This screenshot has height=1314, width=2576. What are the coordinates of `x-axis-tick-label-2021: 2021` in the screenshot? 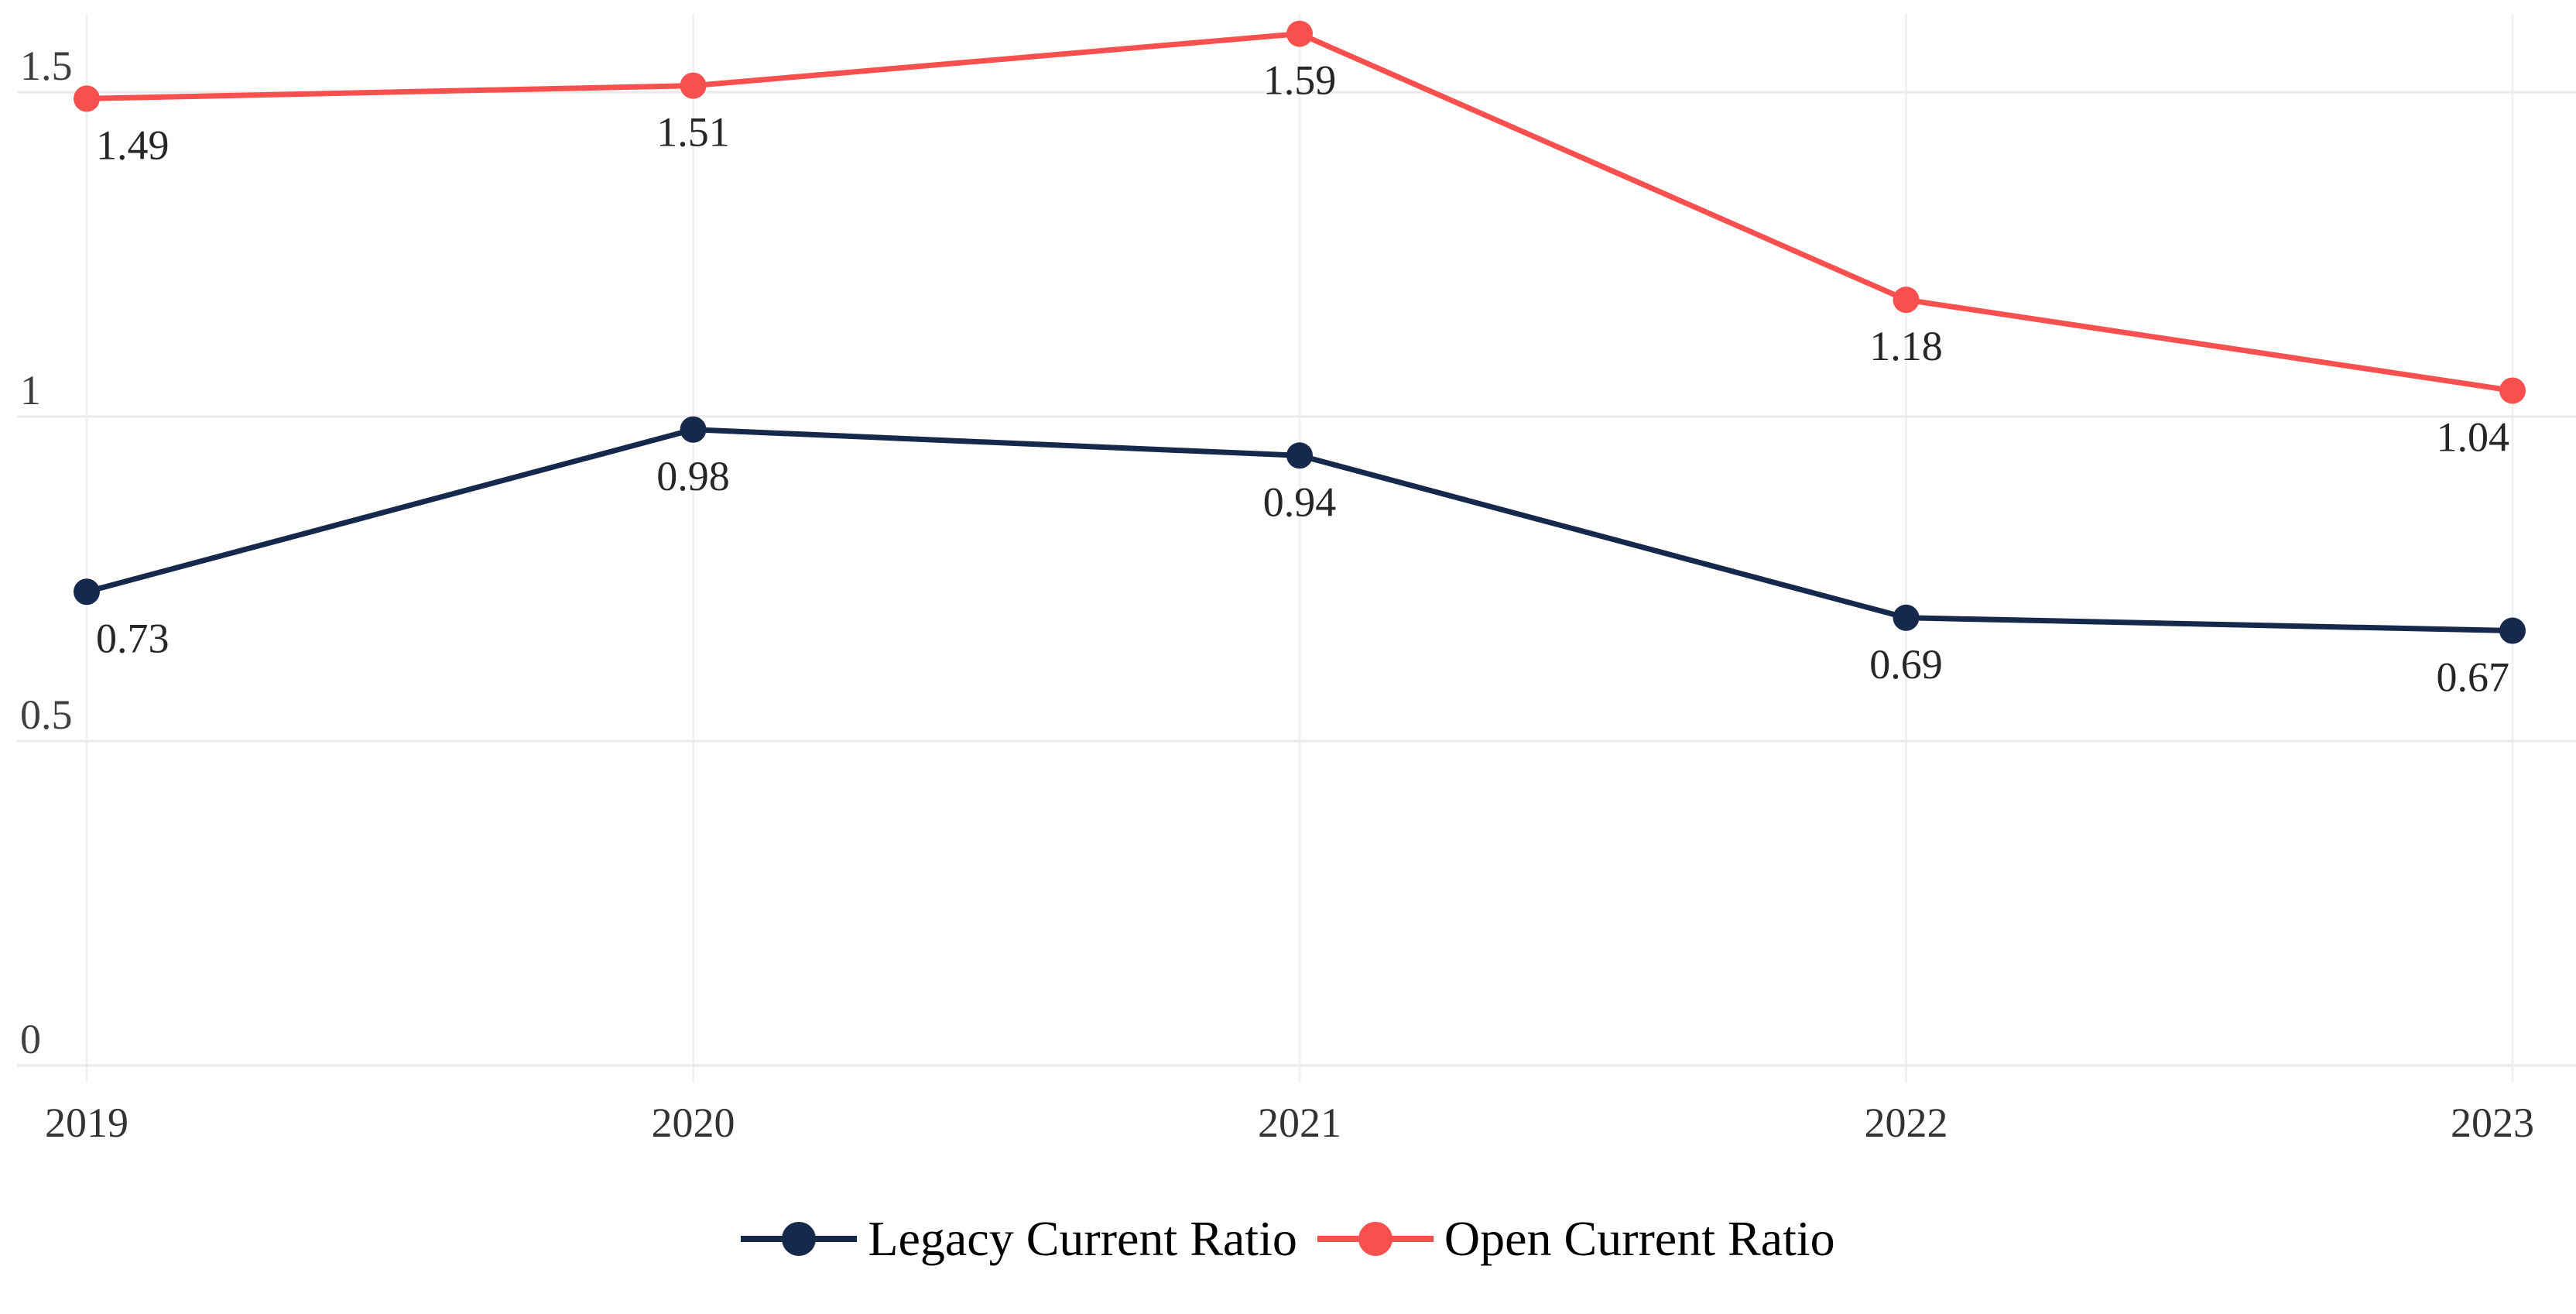 It's located at (1299, 1123).